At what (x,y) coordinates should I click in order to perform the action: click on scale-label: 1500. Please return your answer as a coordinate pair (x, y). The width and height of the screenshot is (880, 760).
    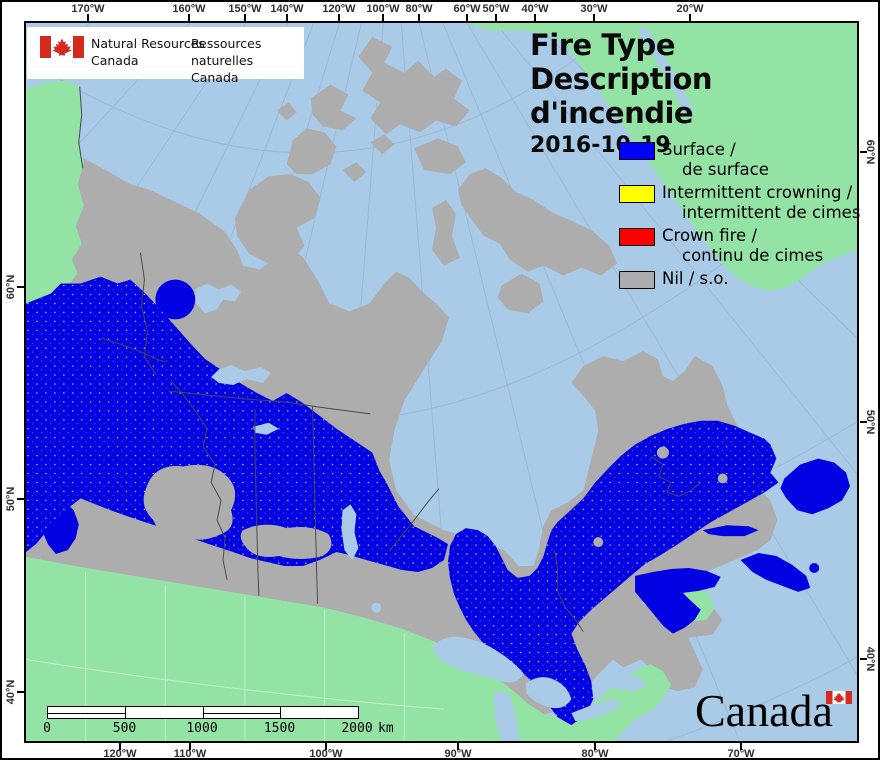
    Looking at the image, I should click on (279, 728).